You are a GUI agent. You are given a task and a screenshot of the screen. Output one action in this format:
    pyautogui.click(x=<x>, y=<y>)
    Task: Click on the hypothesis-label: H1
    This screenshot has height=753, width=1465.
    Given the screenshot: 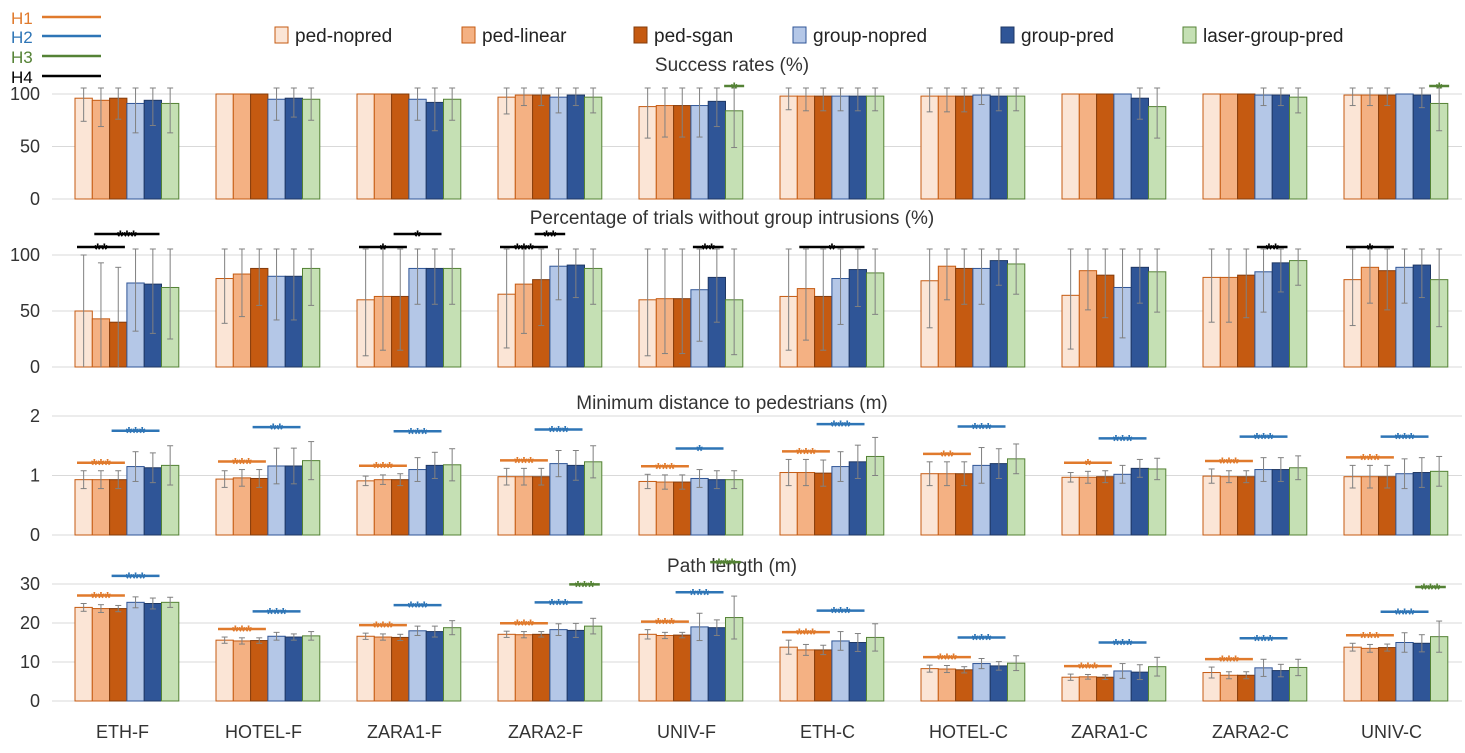 What is the action you would take?
    pyautogui.click(x=22, y=18)
    